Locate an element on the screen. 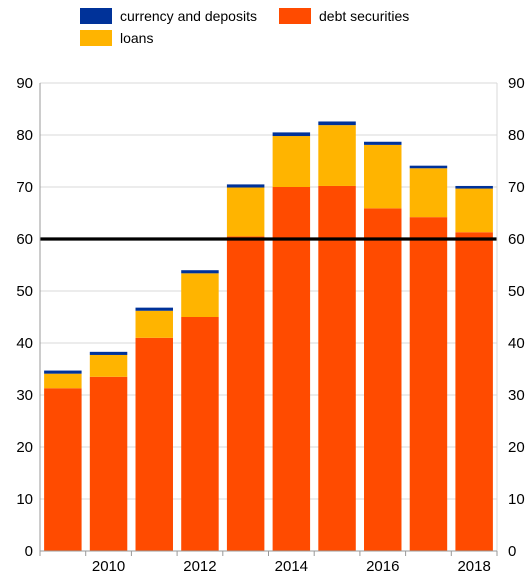 This screenshot has width=527, height=581. y-tick-label-left: 0 is located at coordinates (29, 551).